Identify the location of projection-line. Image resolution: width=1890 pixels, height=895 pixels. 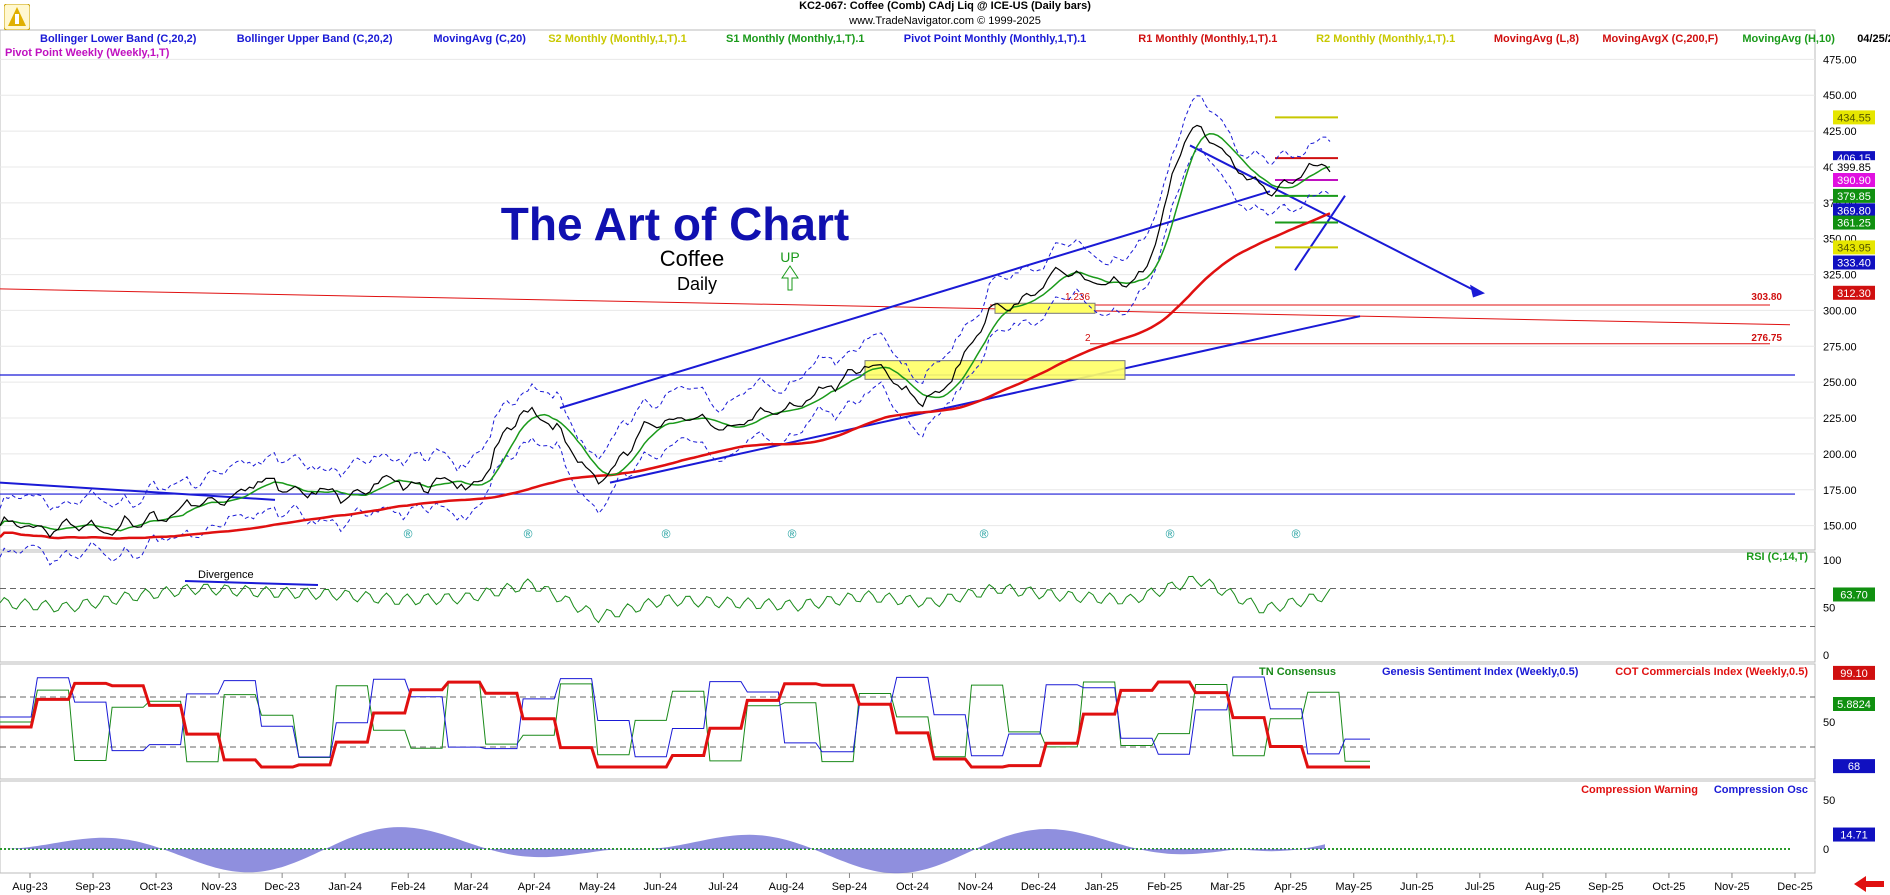
(1335, 219).